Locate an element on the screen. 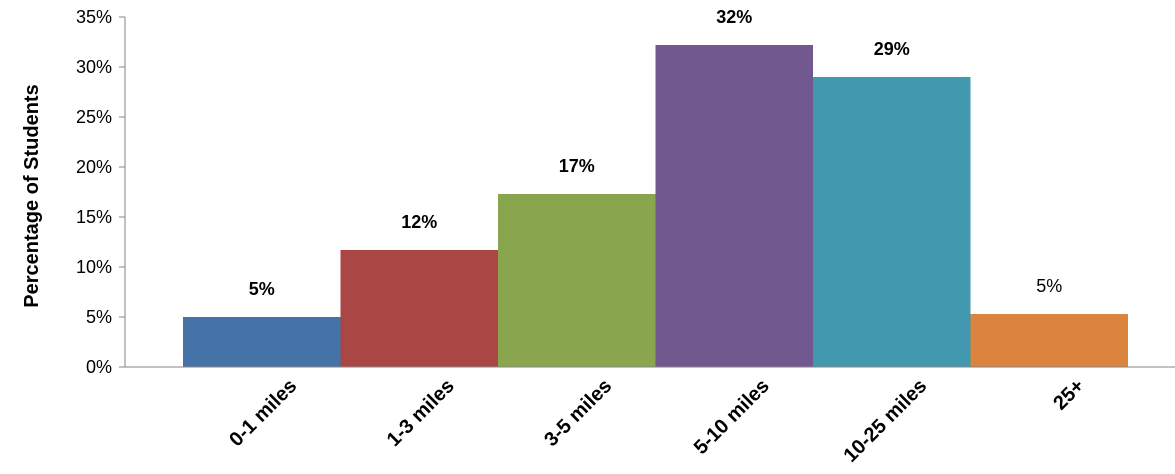 This screenshot has width=1175, height=474. y-axis-title: Percentage of Students is located at coordinates (32, 195).